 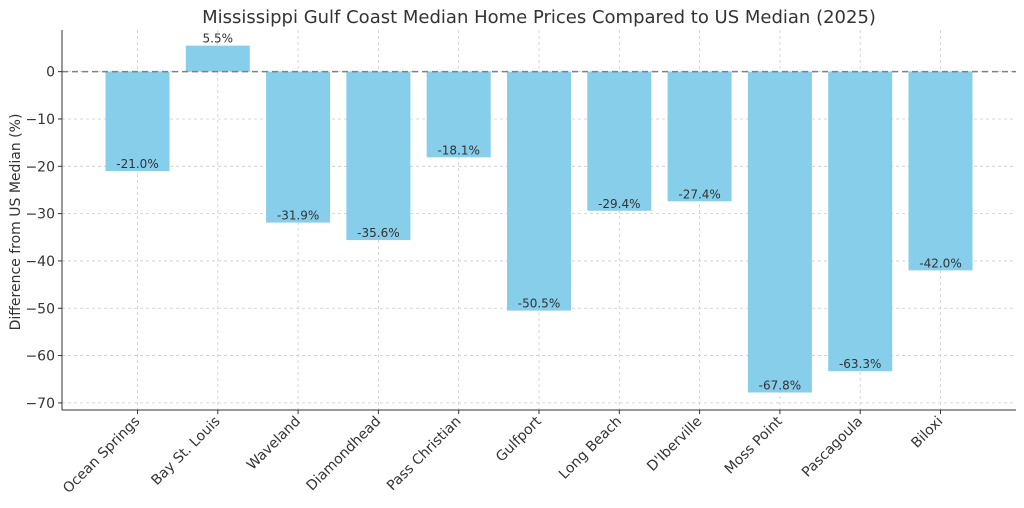 I want to click on x-tick-label: Gulfport, so click(x=519, y=439).